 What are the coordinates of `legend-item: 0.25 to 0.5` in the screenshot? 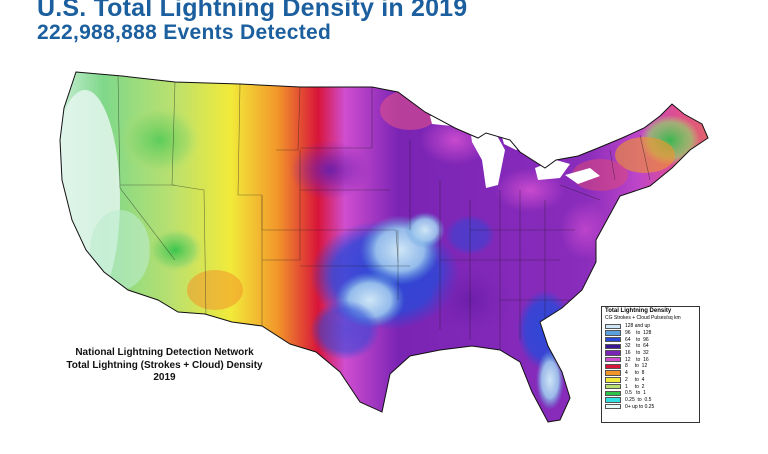 It's located at (652, 400).